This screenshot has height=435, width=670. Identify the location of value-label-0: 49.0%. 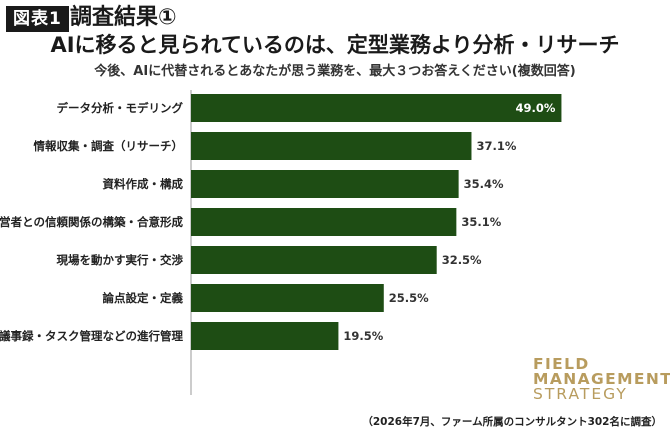
(536, 108).